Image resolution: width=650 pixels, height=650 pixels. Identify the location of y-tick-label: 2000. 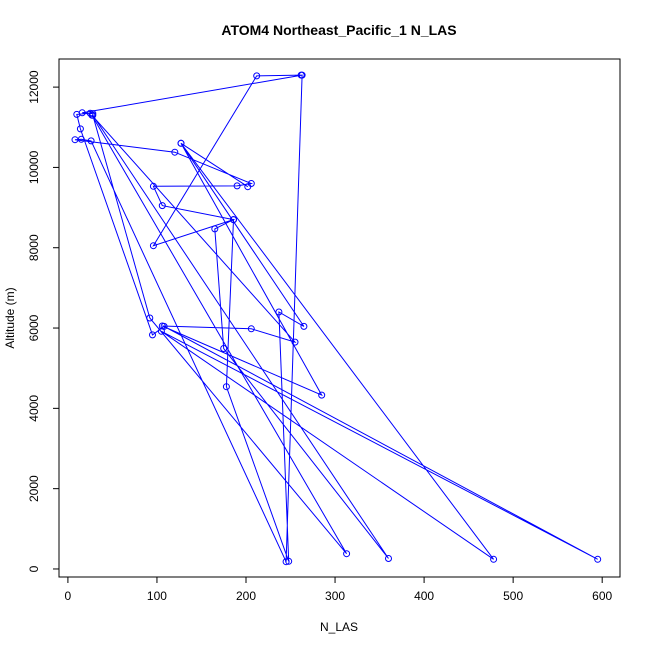
(34, 488).